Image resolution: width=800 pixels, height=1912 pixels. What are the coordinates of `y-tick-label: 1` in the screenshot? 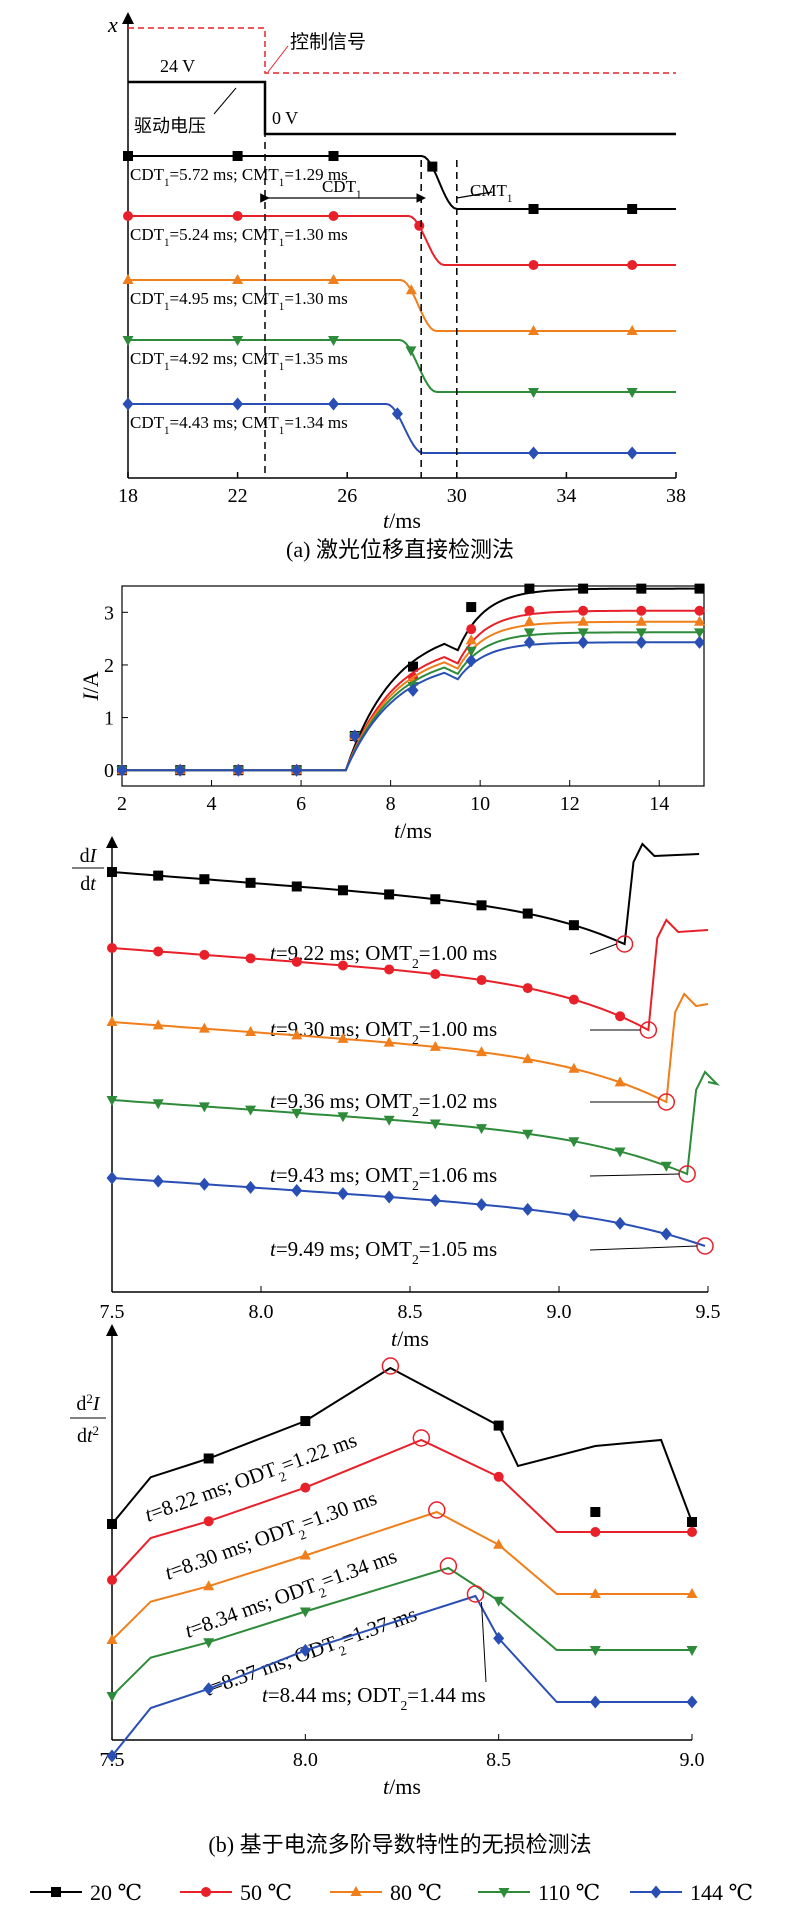 It's located at (109, 719).